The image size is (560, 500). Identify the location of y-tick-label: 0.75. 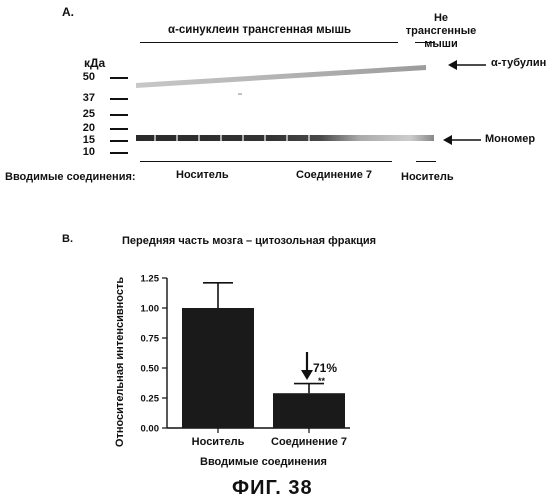
(150, 339).